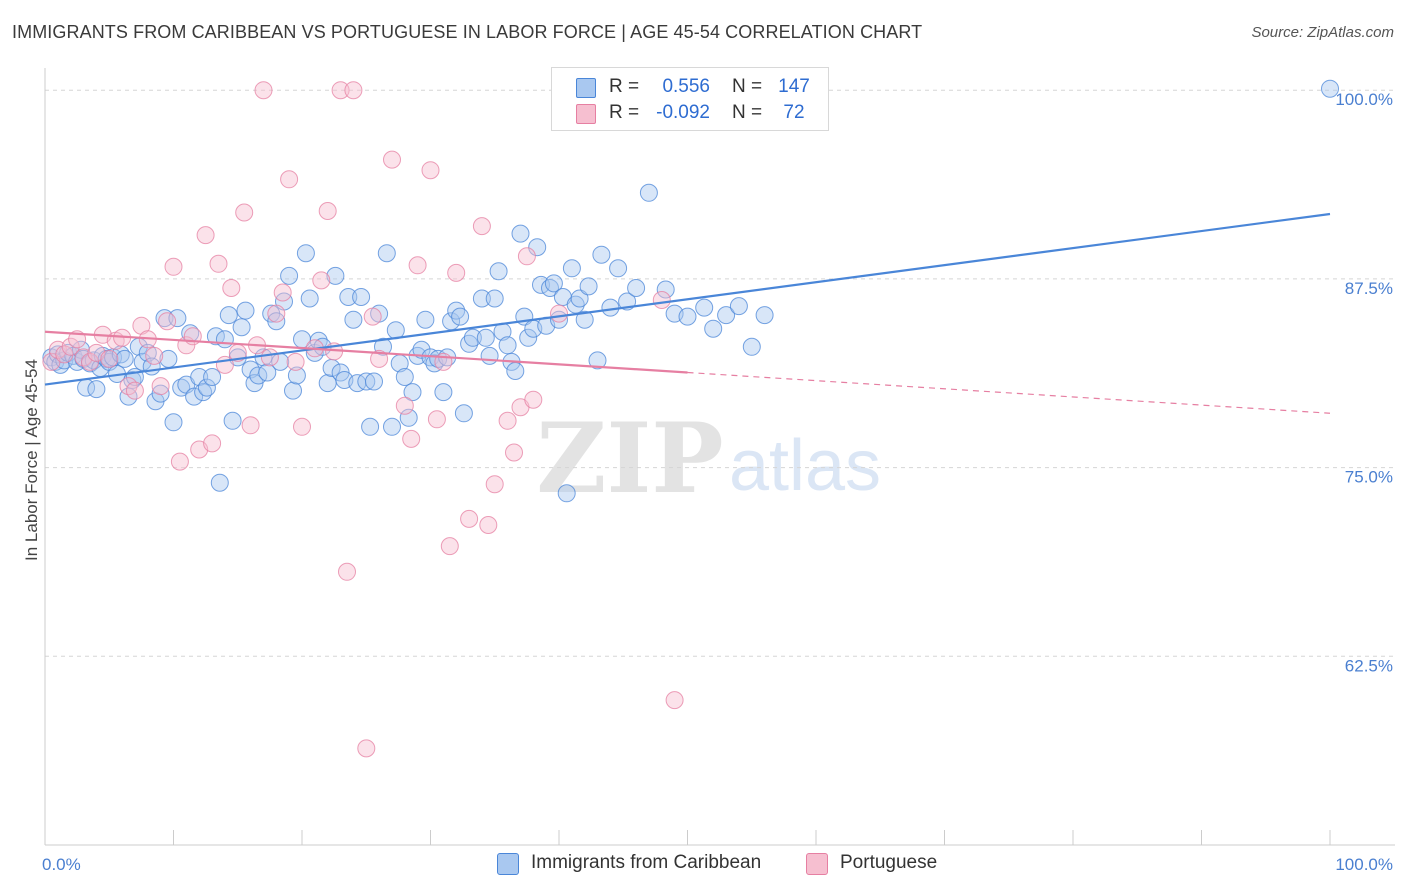  What do you see at coordinates (1322, 32) in the screenshot?
I see `chart-source: Source: ZipAtlas.com` at bounding box center [1322, 32].